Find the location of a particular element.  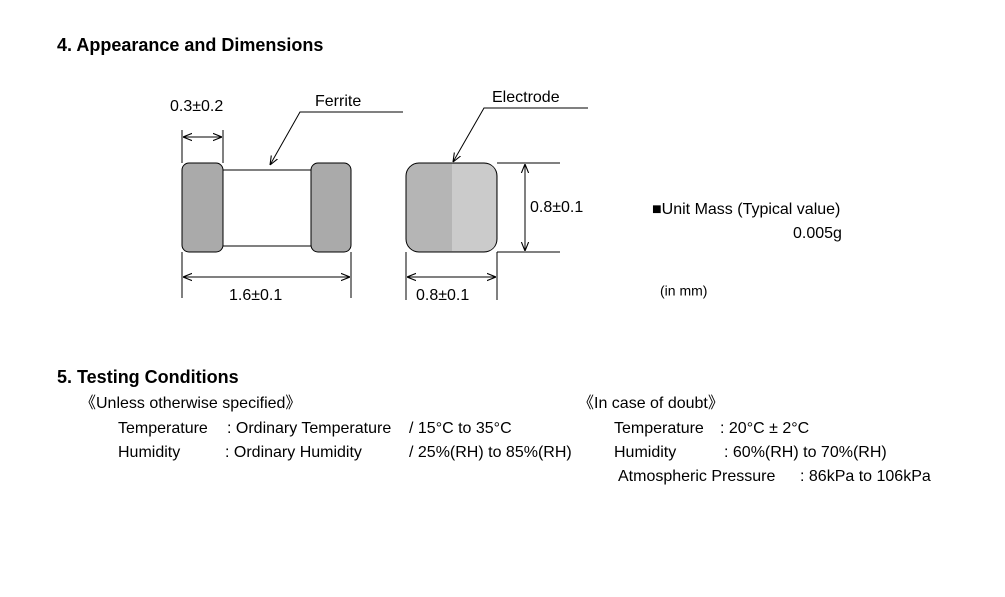

unit-mass-value: 0.005g is located at coordinates (817, 233).